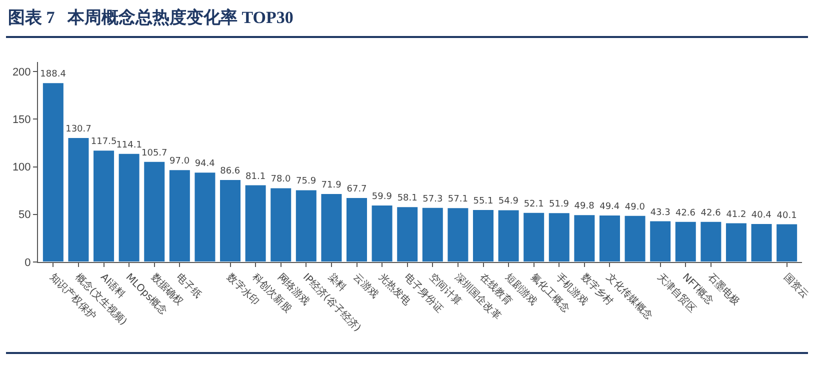 Image resolution: width=814 pixels, height=383 pixels. Describe the element at coordinates (366, 286) in the screenshot. I see `x-tick-label: 云游戏` at that location.